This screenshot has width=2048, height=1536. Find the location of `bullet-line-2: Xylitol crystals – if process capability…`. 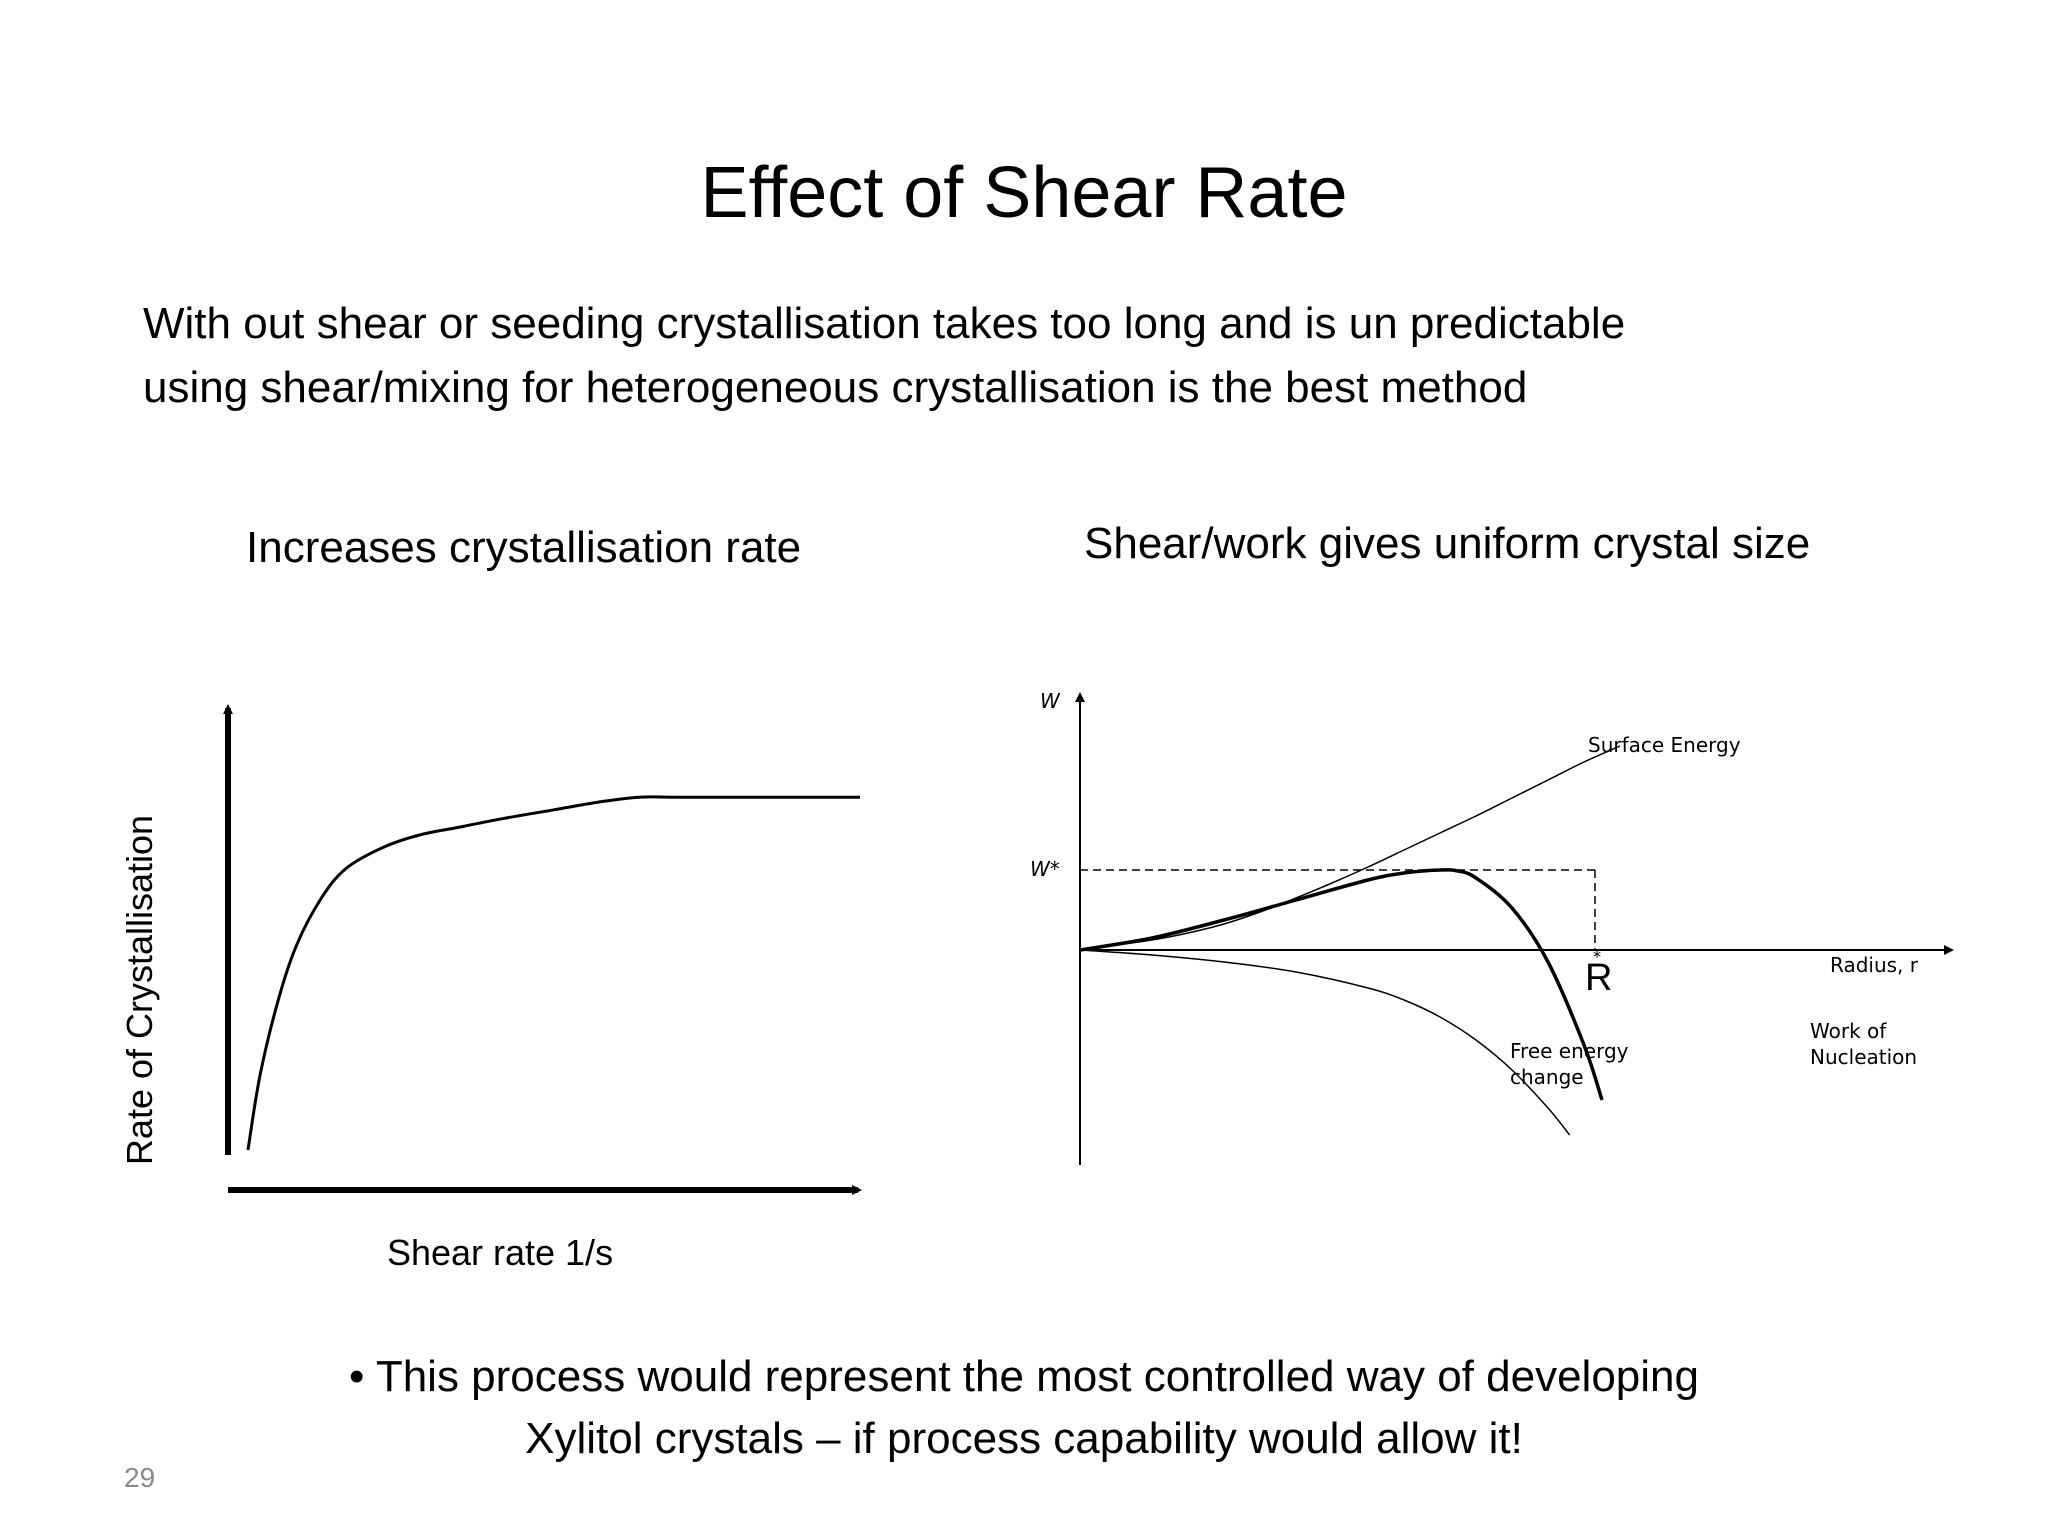

bullet-line-2: Xylitol crystals – if process capability… is located at coordinates (1024, 1438).